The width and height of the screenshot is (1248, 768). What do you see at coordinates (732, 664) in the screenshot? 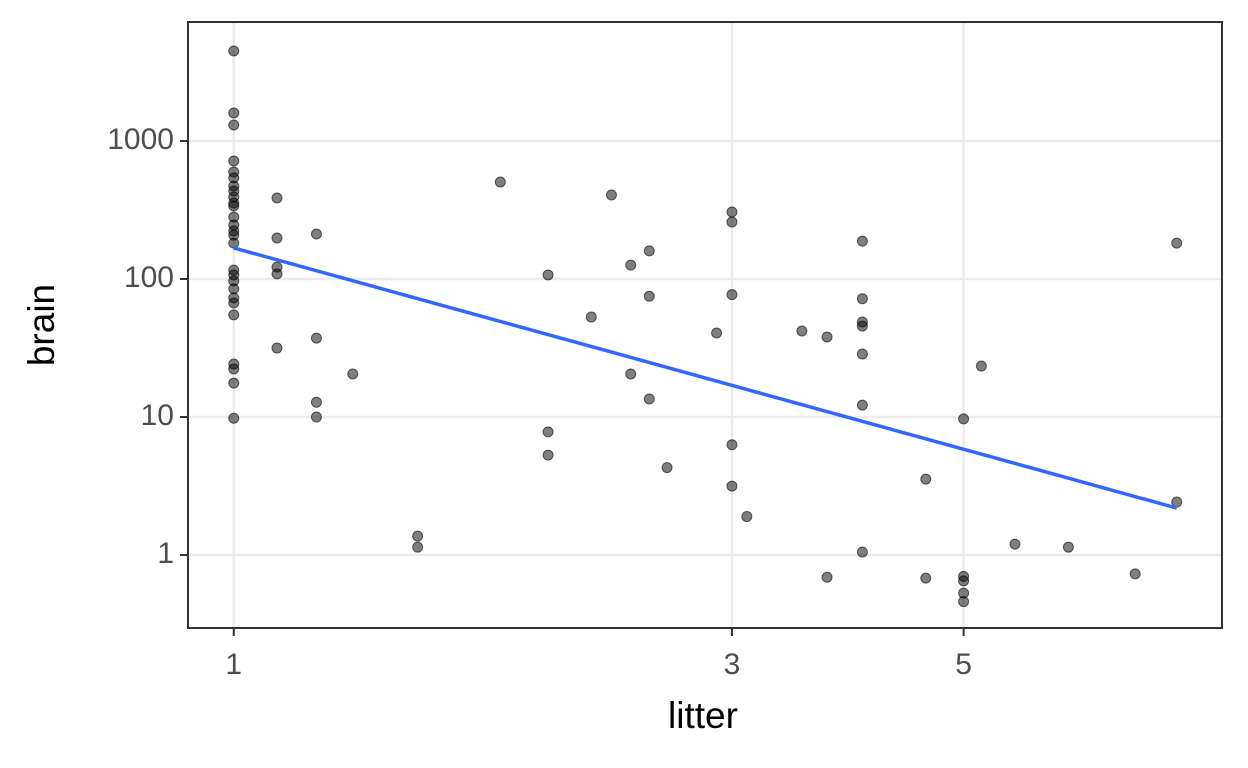
I see `x-tick-label: 3` at bounding box center [732, 664].